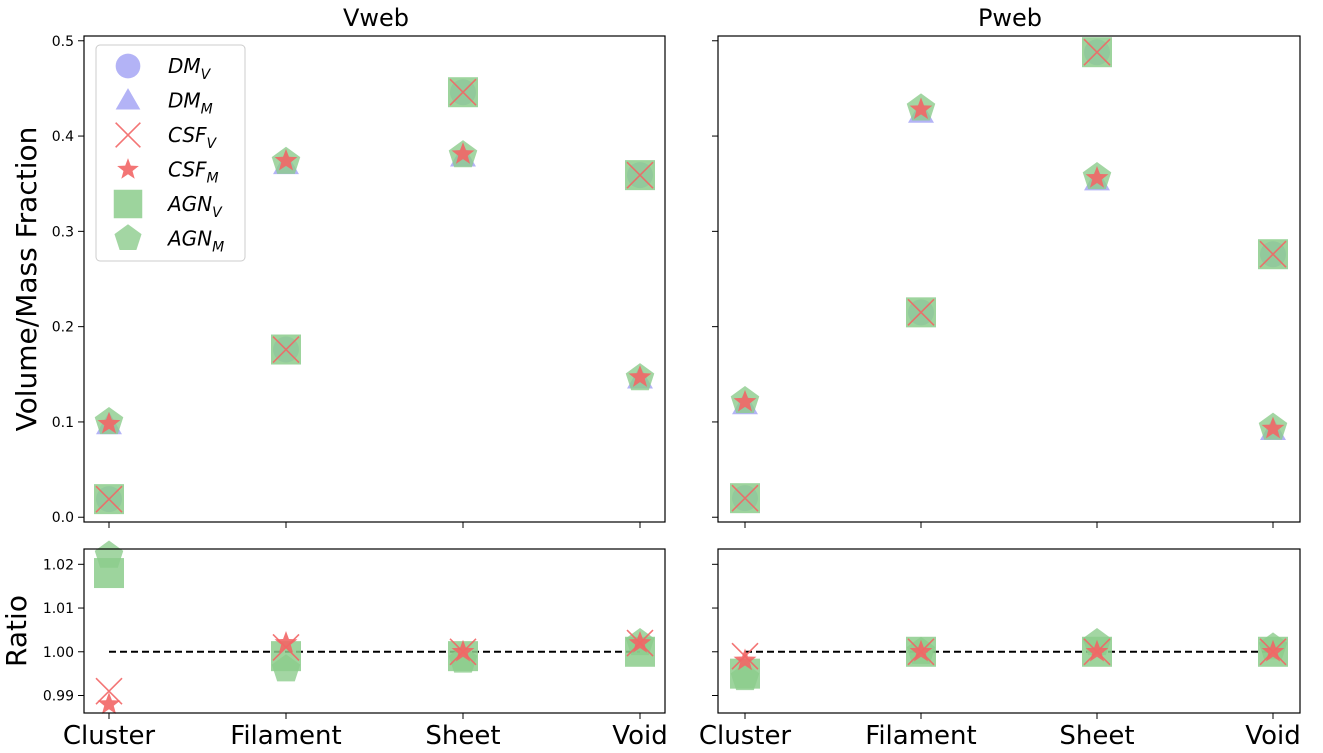 The image size is (1323, 753). Describe the element at coordinates (26, 279) in the screenshot. I see `y-axis-label-fraction: Volume/Mass Fraction` at that location.